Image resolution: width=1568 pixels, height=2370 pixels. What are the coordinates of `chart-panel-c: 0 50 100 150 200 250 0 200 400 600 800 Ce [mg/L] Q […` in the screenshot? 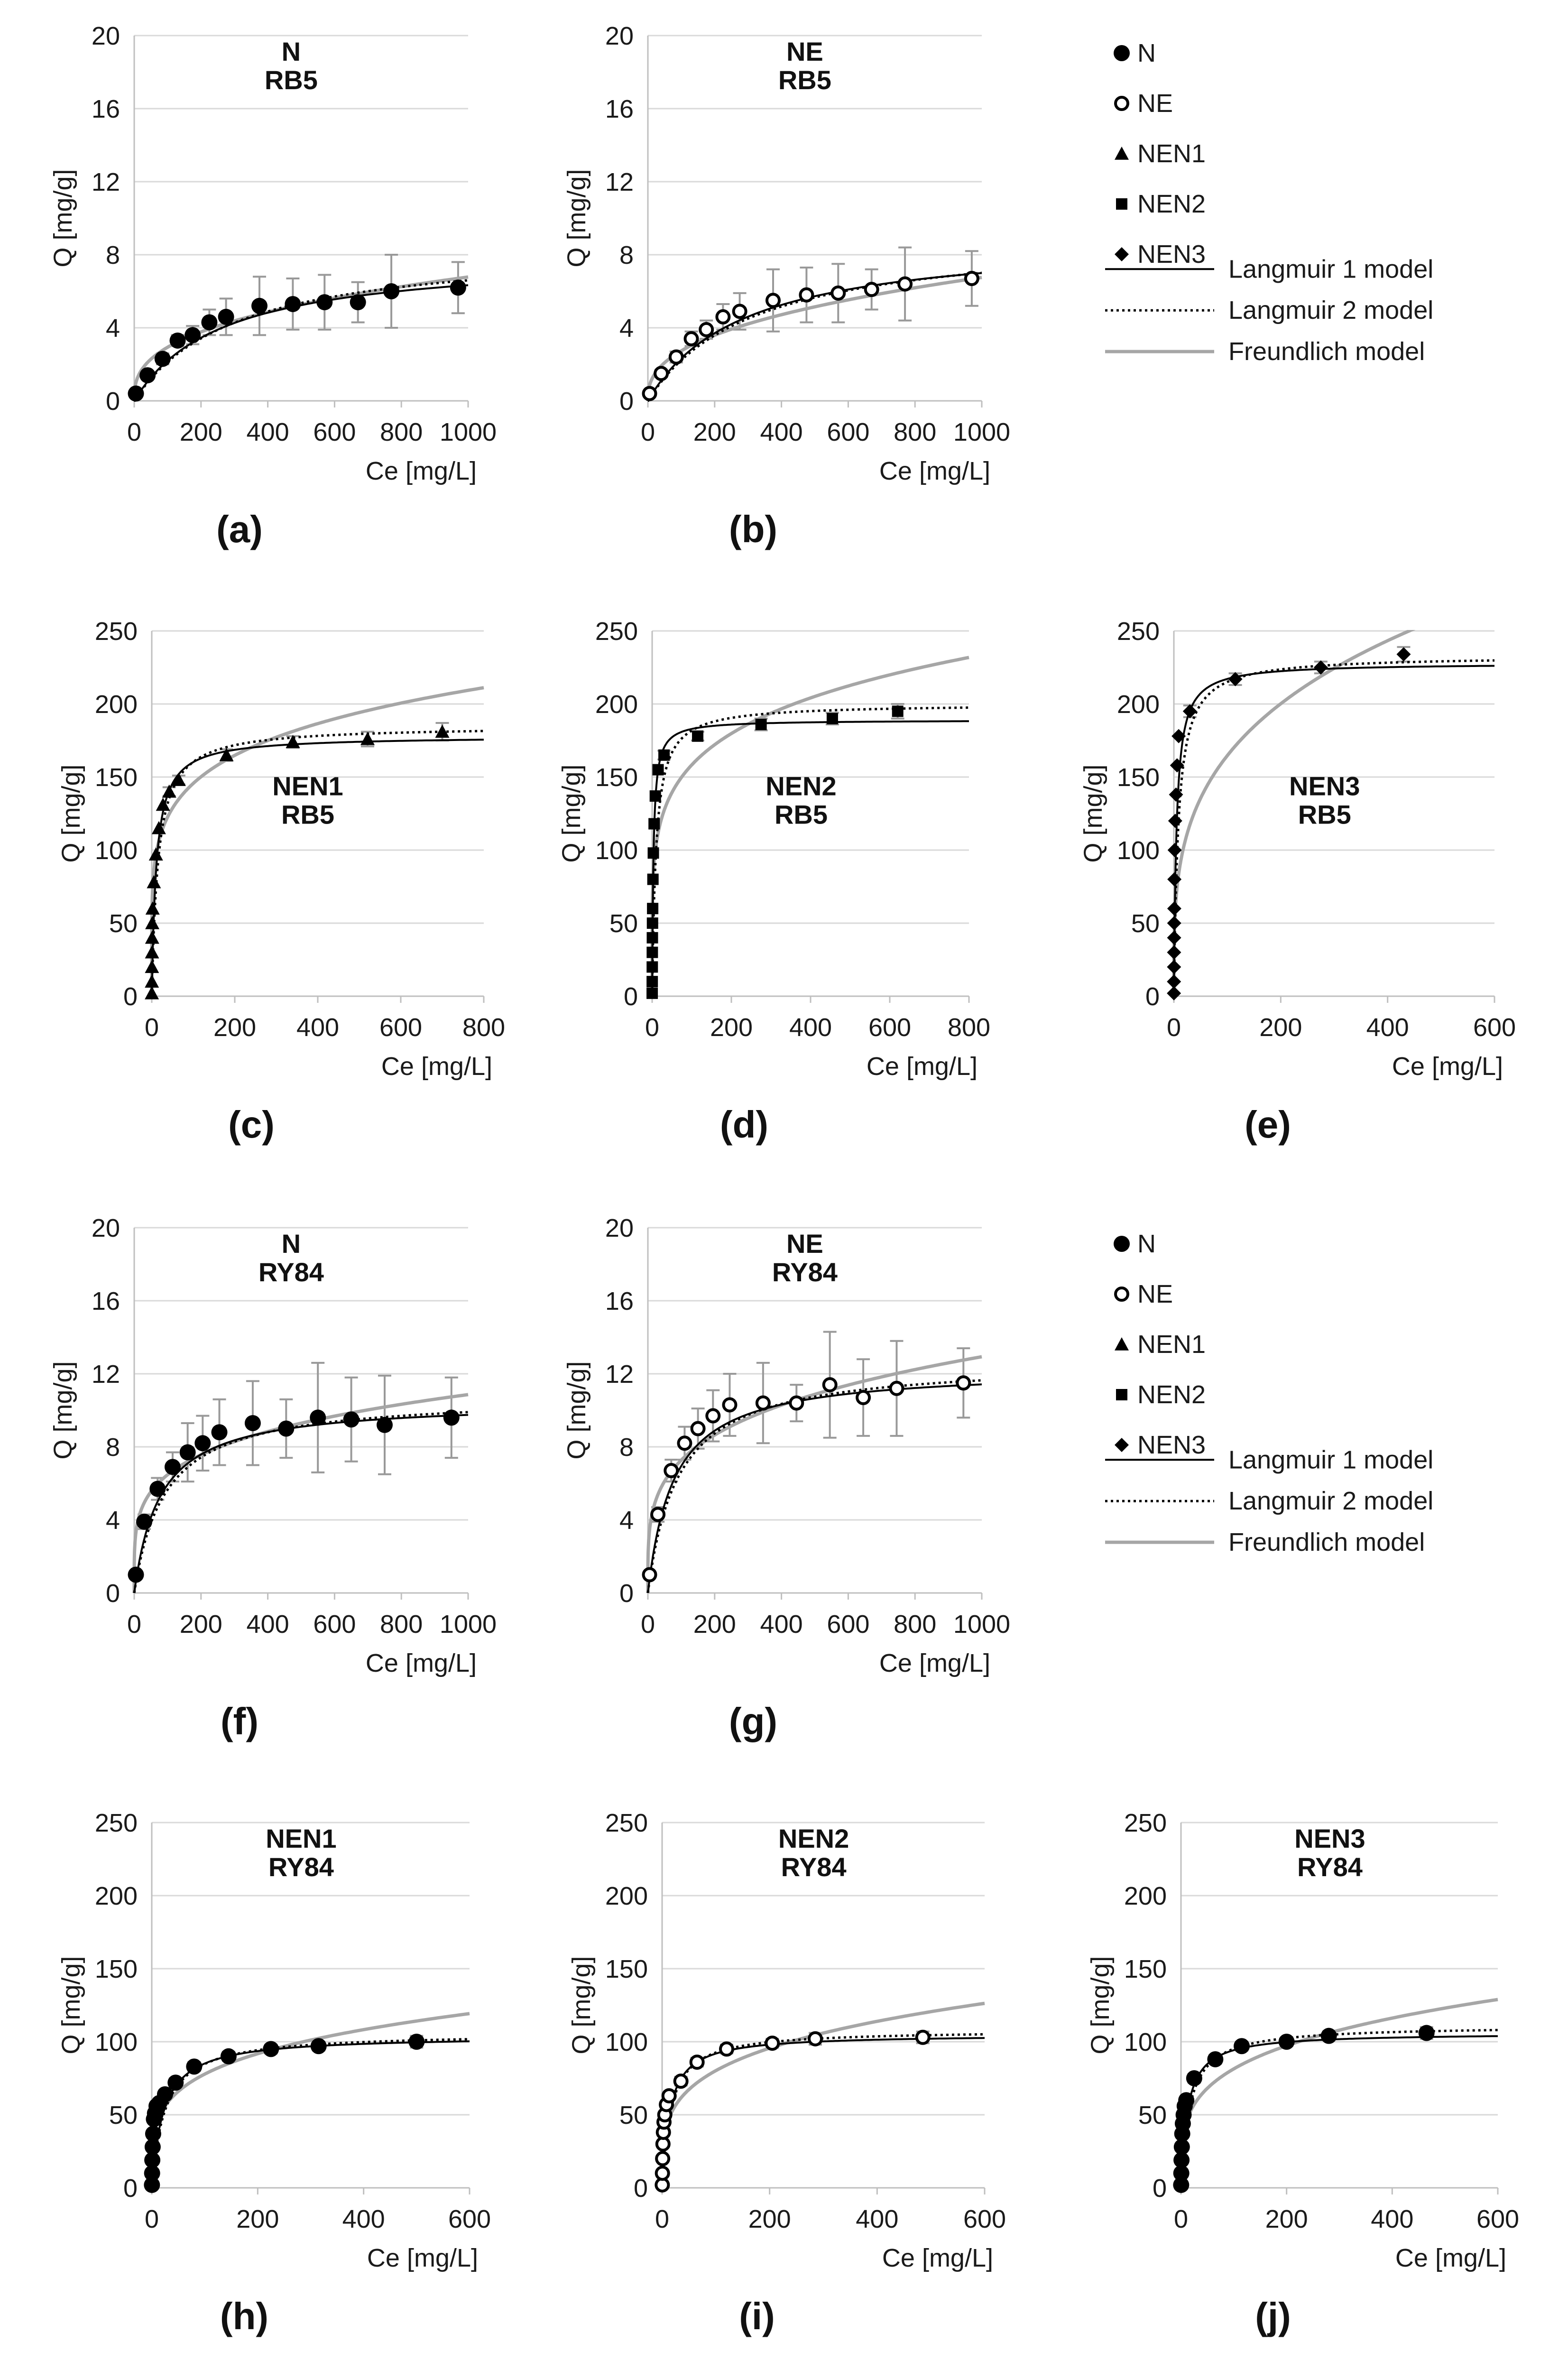 It's located at (281, 881).